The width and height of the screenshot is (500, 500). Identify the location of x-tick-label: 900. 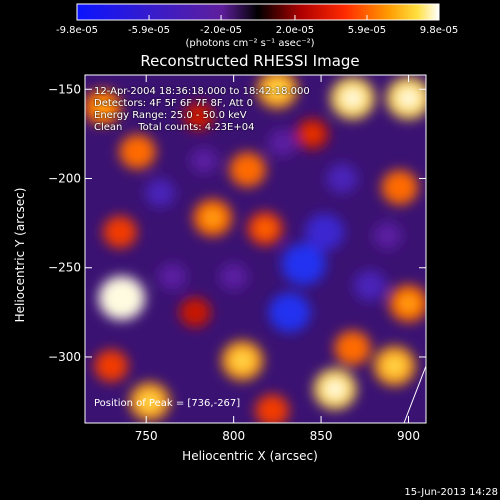
(408, 436).